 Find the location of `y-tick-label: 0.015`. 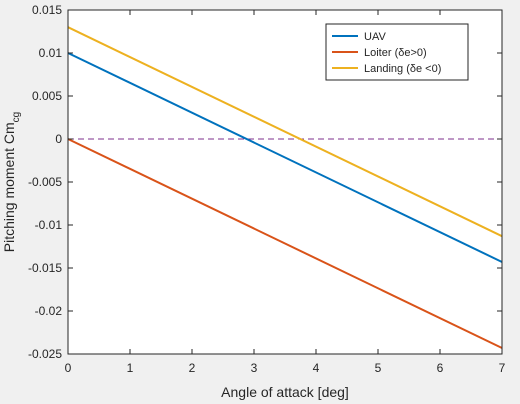

y-tick-label: 0.015 is located at coordinates (47, 10).